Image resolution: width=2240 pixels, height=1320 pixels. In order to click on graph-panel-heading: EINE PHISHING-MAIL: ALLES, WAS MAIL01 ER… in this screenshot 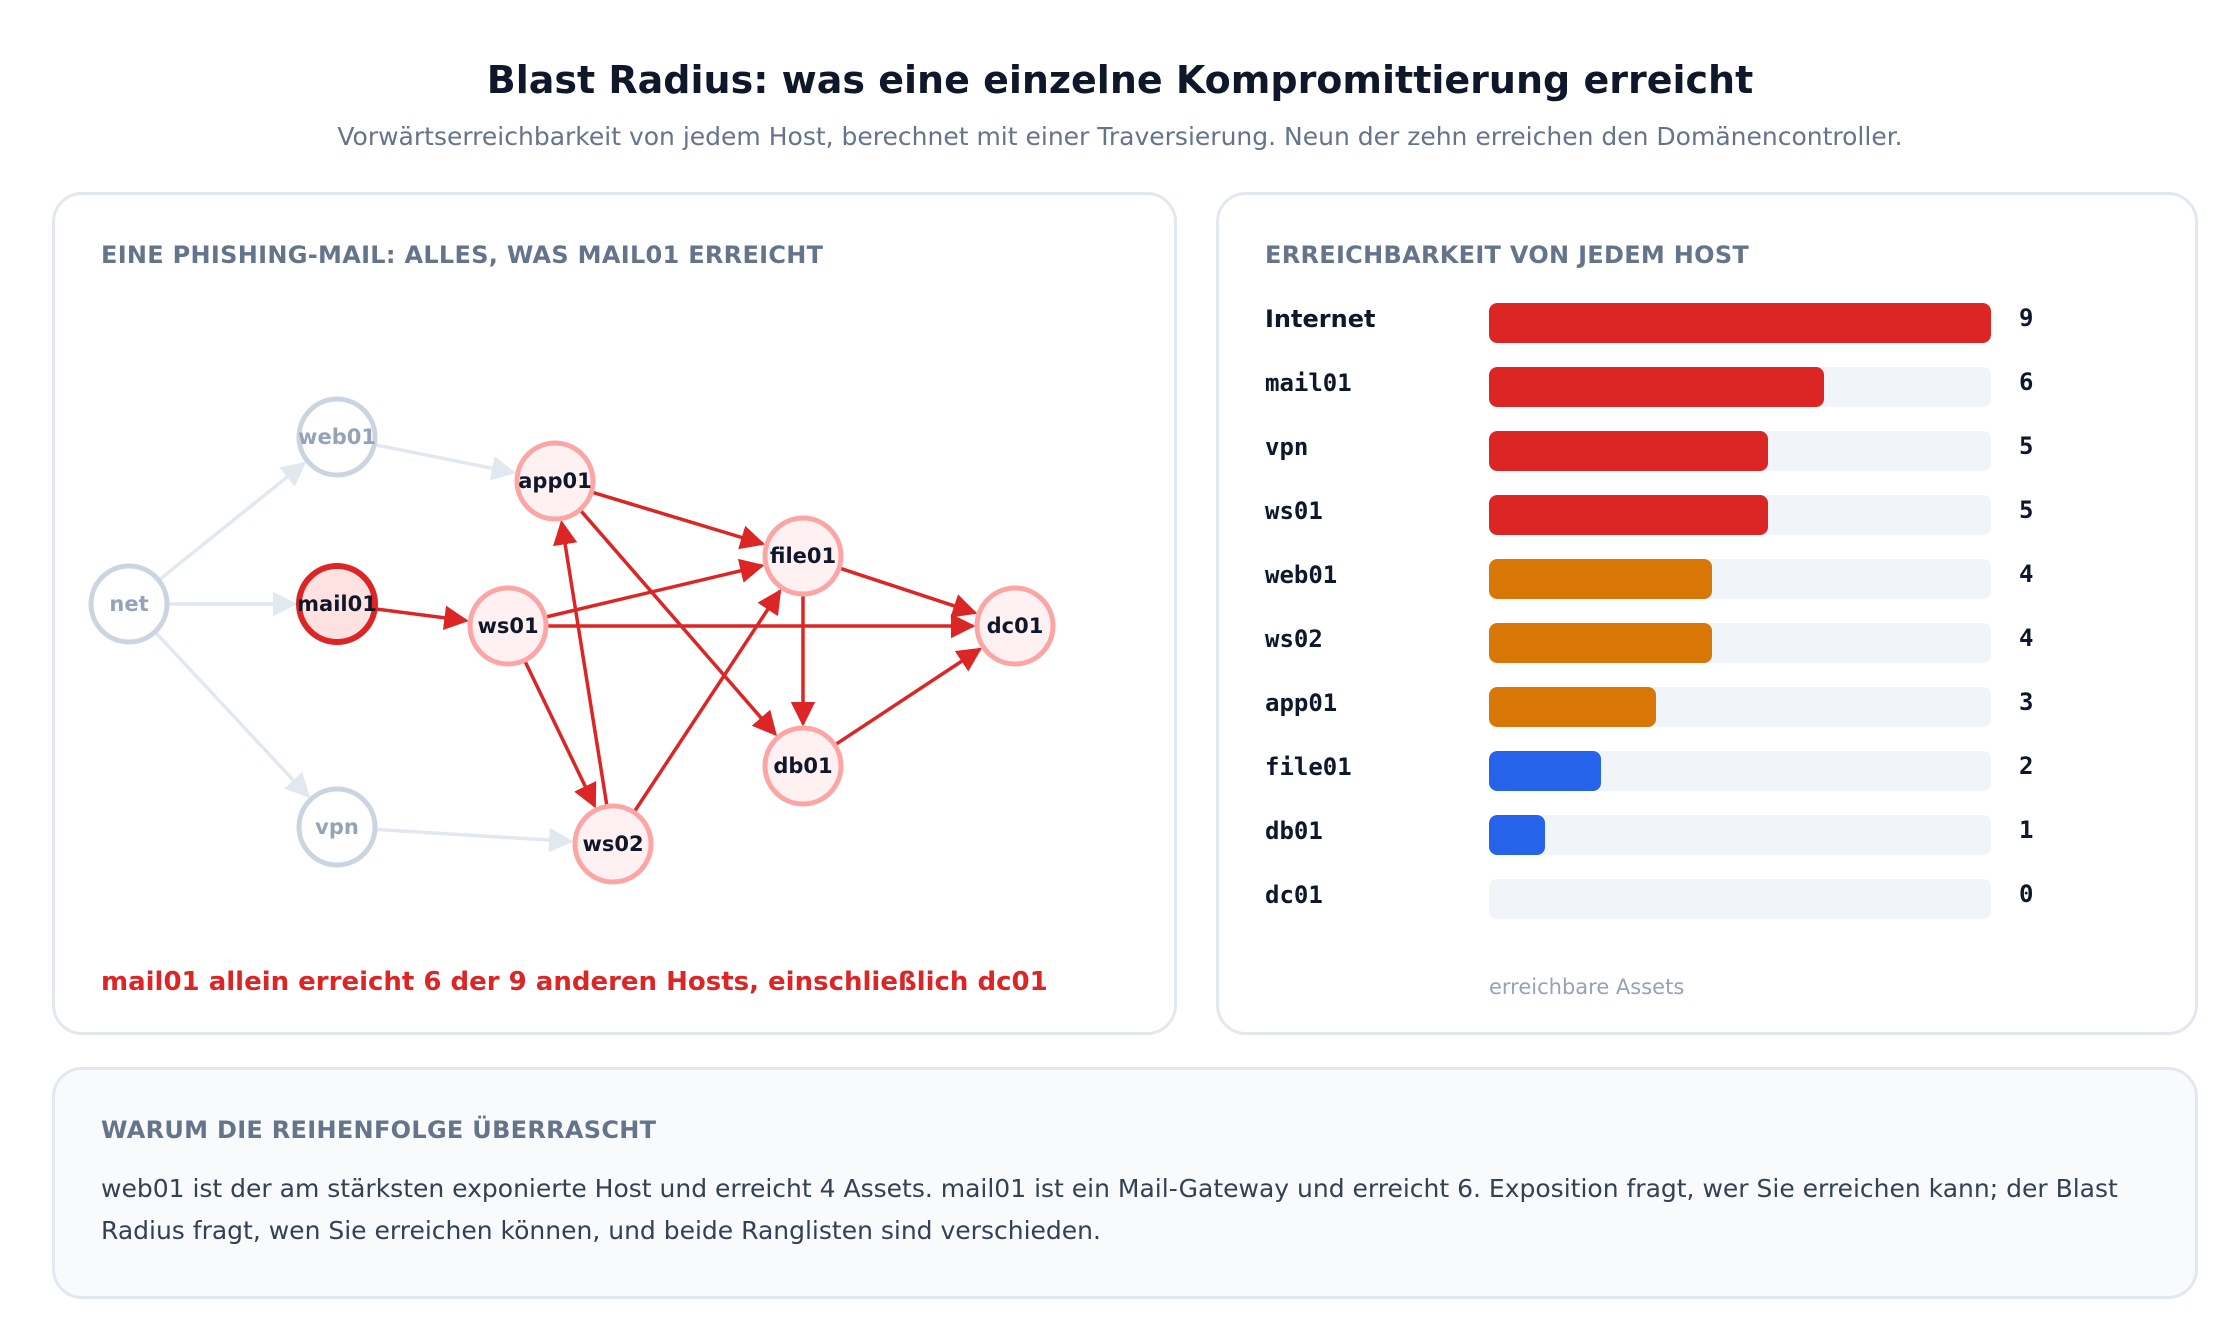, I will do `click(462, 255)`.